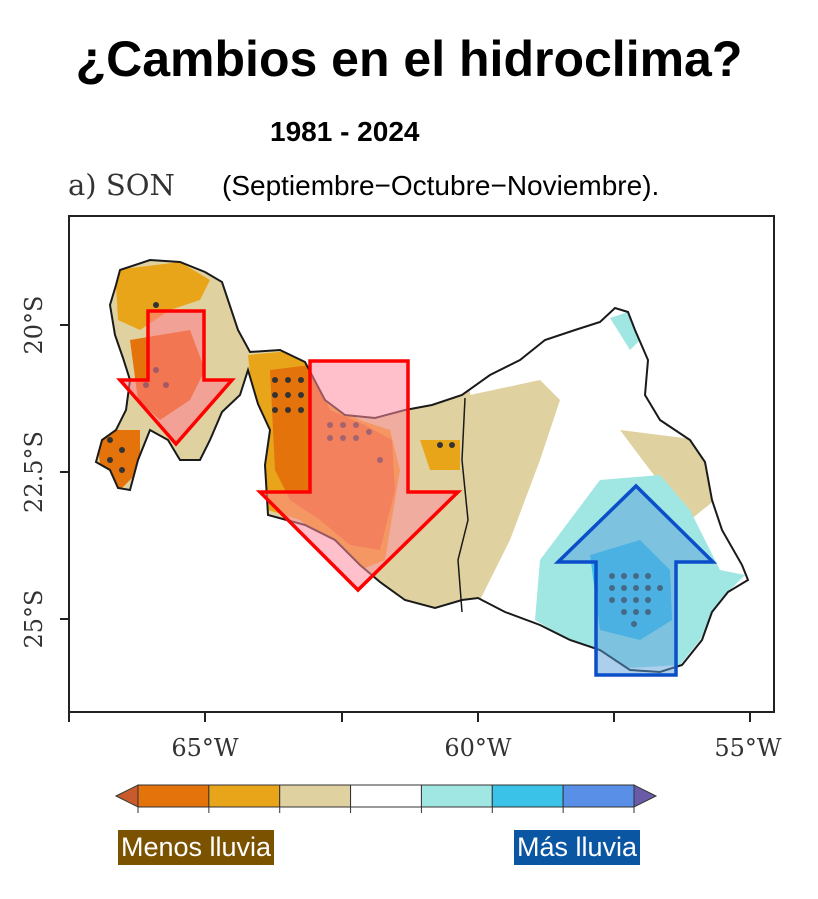  I want to click on x-tick-label: 55°W, so click(748, 748).